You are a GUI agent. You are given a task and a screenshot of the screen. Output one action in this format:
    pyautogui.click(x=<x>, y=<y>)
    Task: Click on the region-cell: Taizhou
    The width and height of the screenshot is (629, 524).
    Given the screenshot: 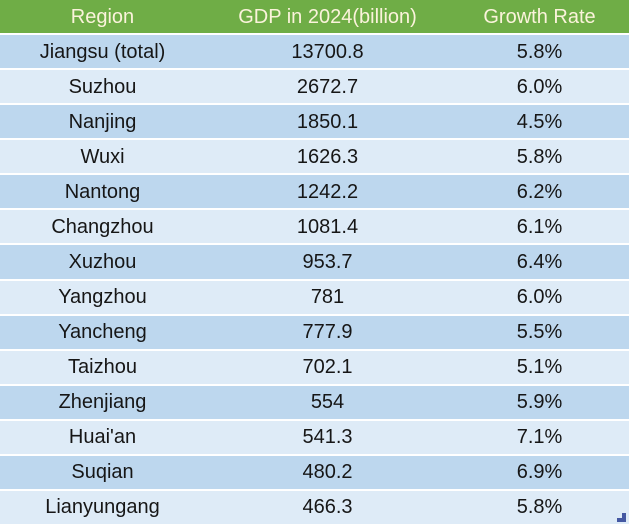 What is the action you would take?
    pyautogui.click(x=102, y=367)
    